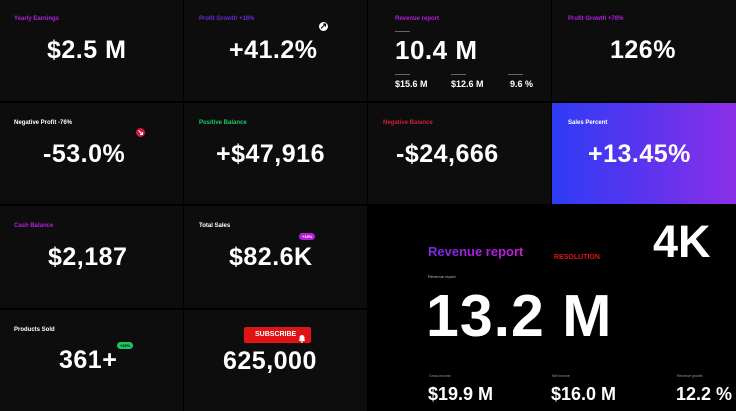 Image resolution: width=736 pixels, height=411 pixels. I want to click on tile-sales-percent: Sales Percent +13.45%, so click(644, 153).